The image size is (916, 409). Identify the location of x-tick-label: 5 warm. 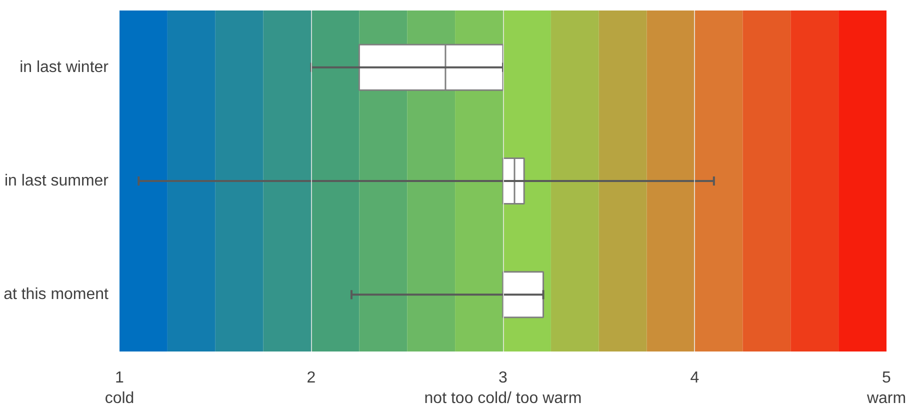
(886, 388).